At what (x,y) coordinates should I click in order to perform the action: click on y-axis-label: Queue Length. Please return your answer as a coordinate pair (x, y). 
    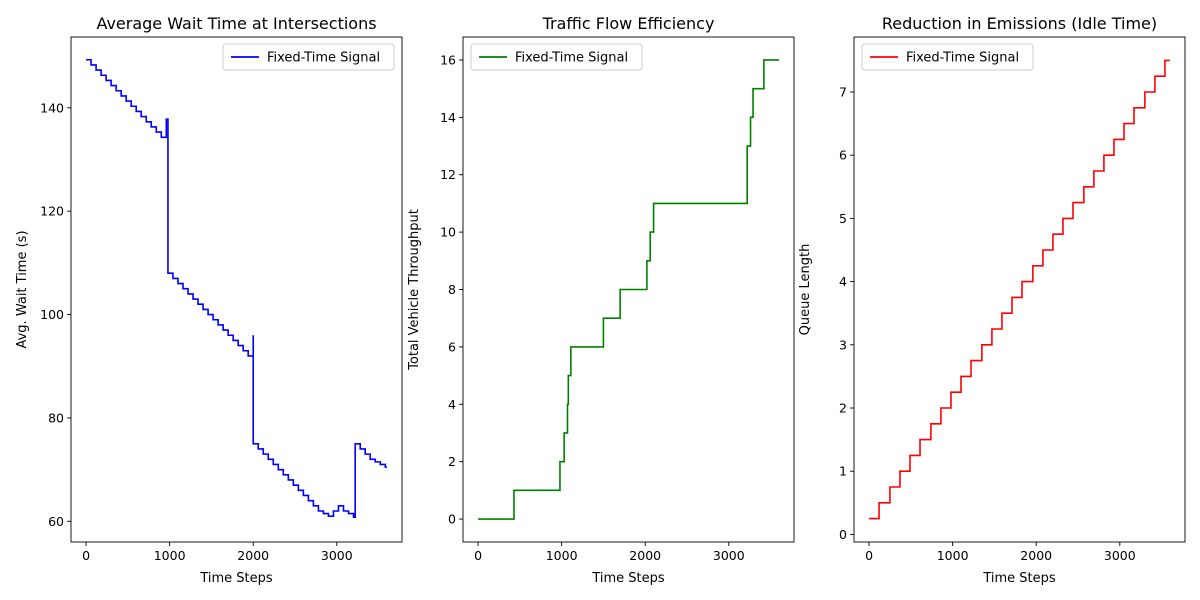
    Looking at the image, I should click on (805, 290).